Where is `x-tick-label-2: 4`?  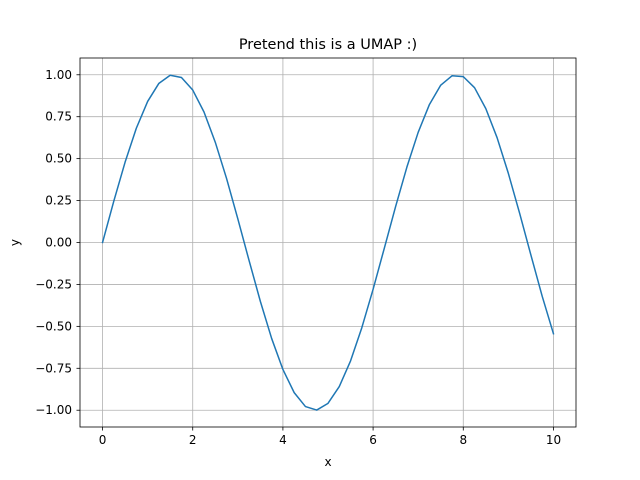
x-tick-label-2: 4 is located at coordinates (283, 440).